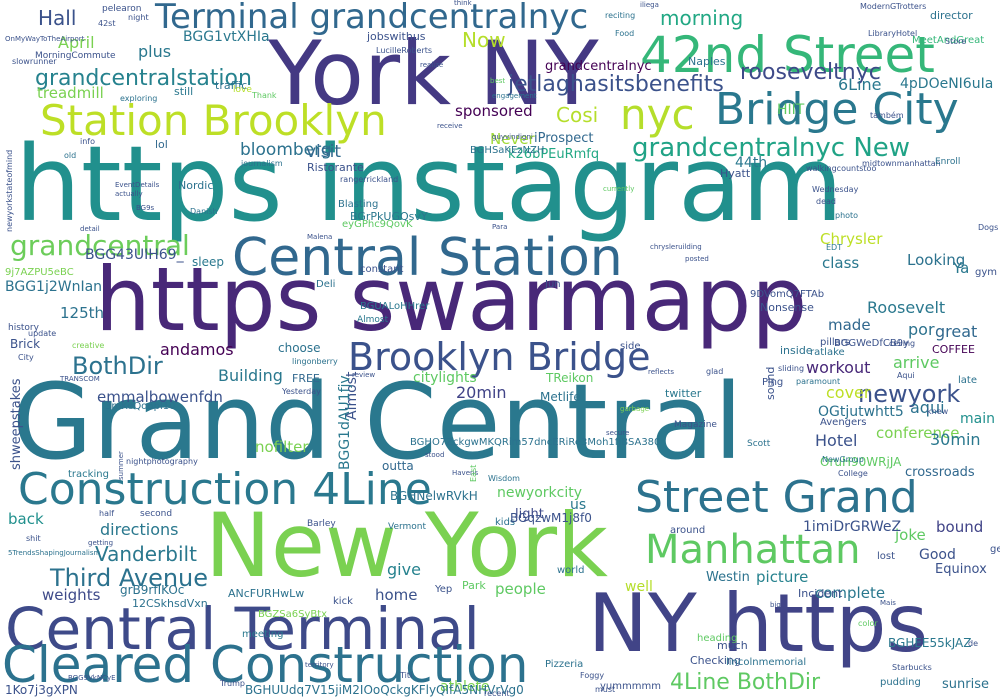 The image size is (1000, 700). What do you see at coordinates (80, 379) in the screenshot?
I see `word: TRANSCOM` at bounding box center [80, 379].